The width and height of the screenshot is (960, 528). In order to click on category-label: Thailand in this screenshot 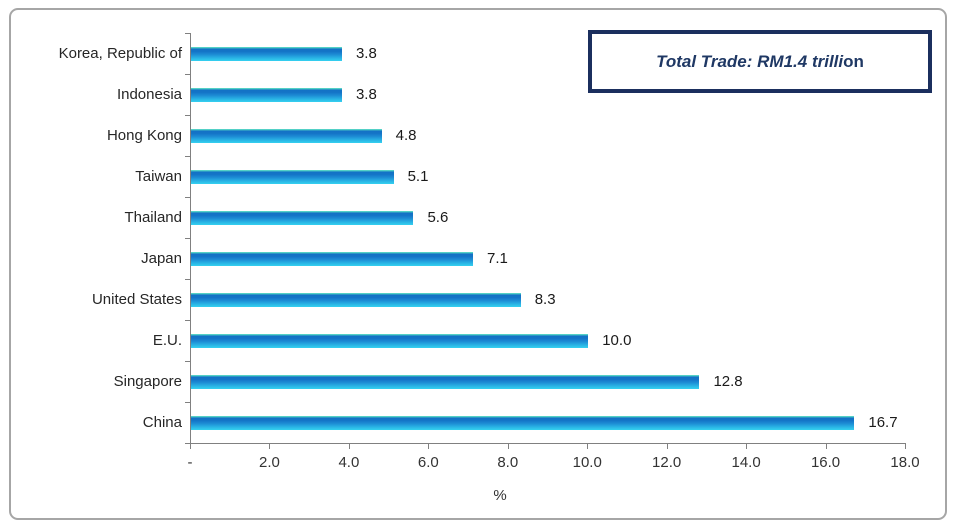, I will do `click(153, 217)`.